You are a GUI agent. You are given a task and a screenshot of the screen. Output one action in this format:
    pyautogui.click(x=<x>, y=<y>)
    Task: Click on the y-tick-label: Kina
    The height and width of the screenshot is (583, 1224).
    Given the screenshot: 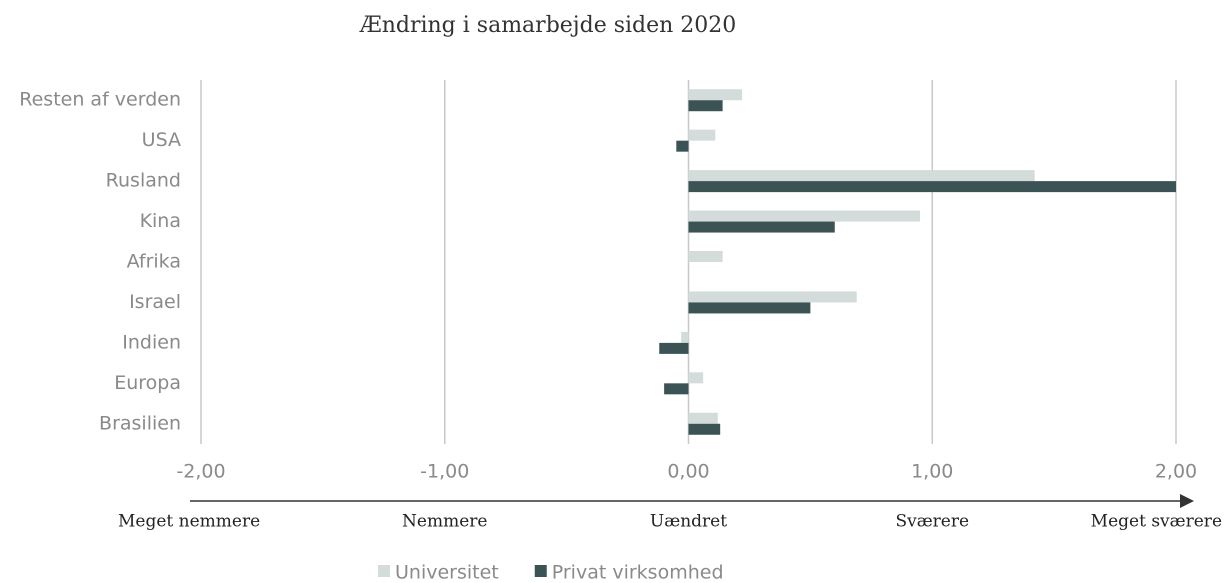 What is the action you would take?
    pyautogui.click(x=160, y=221)
    